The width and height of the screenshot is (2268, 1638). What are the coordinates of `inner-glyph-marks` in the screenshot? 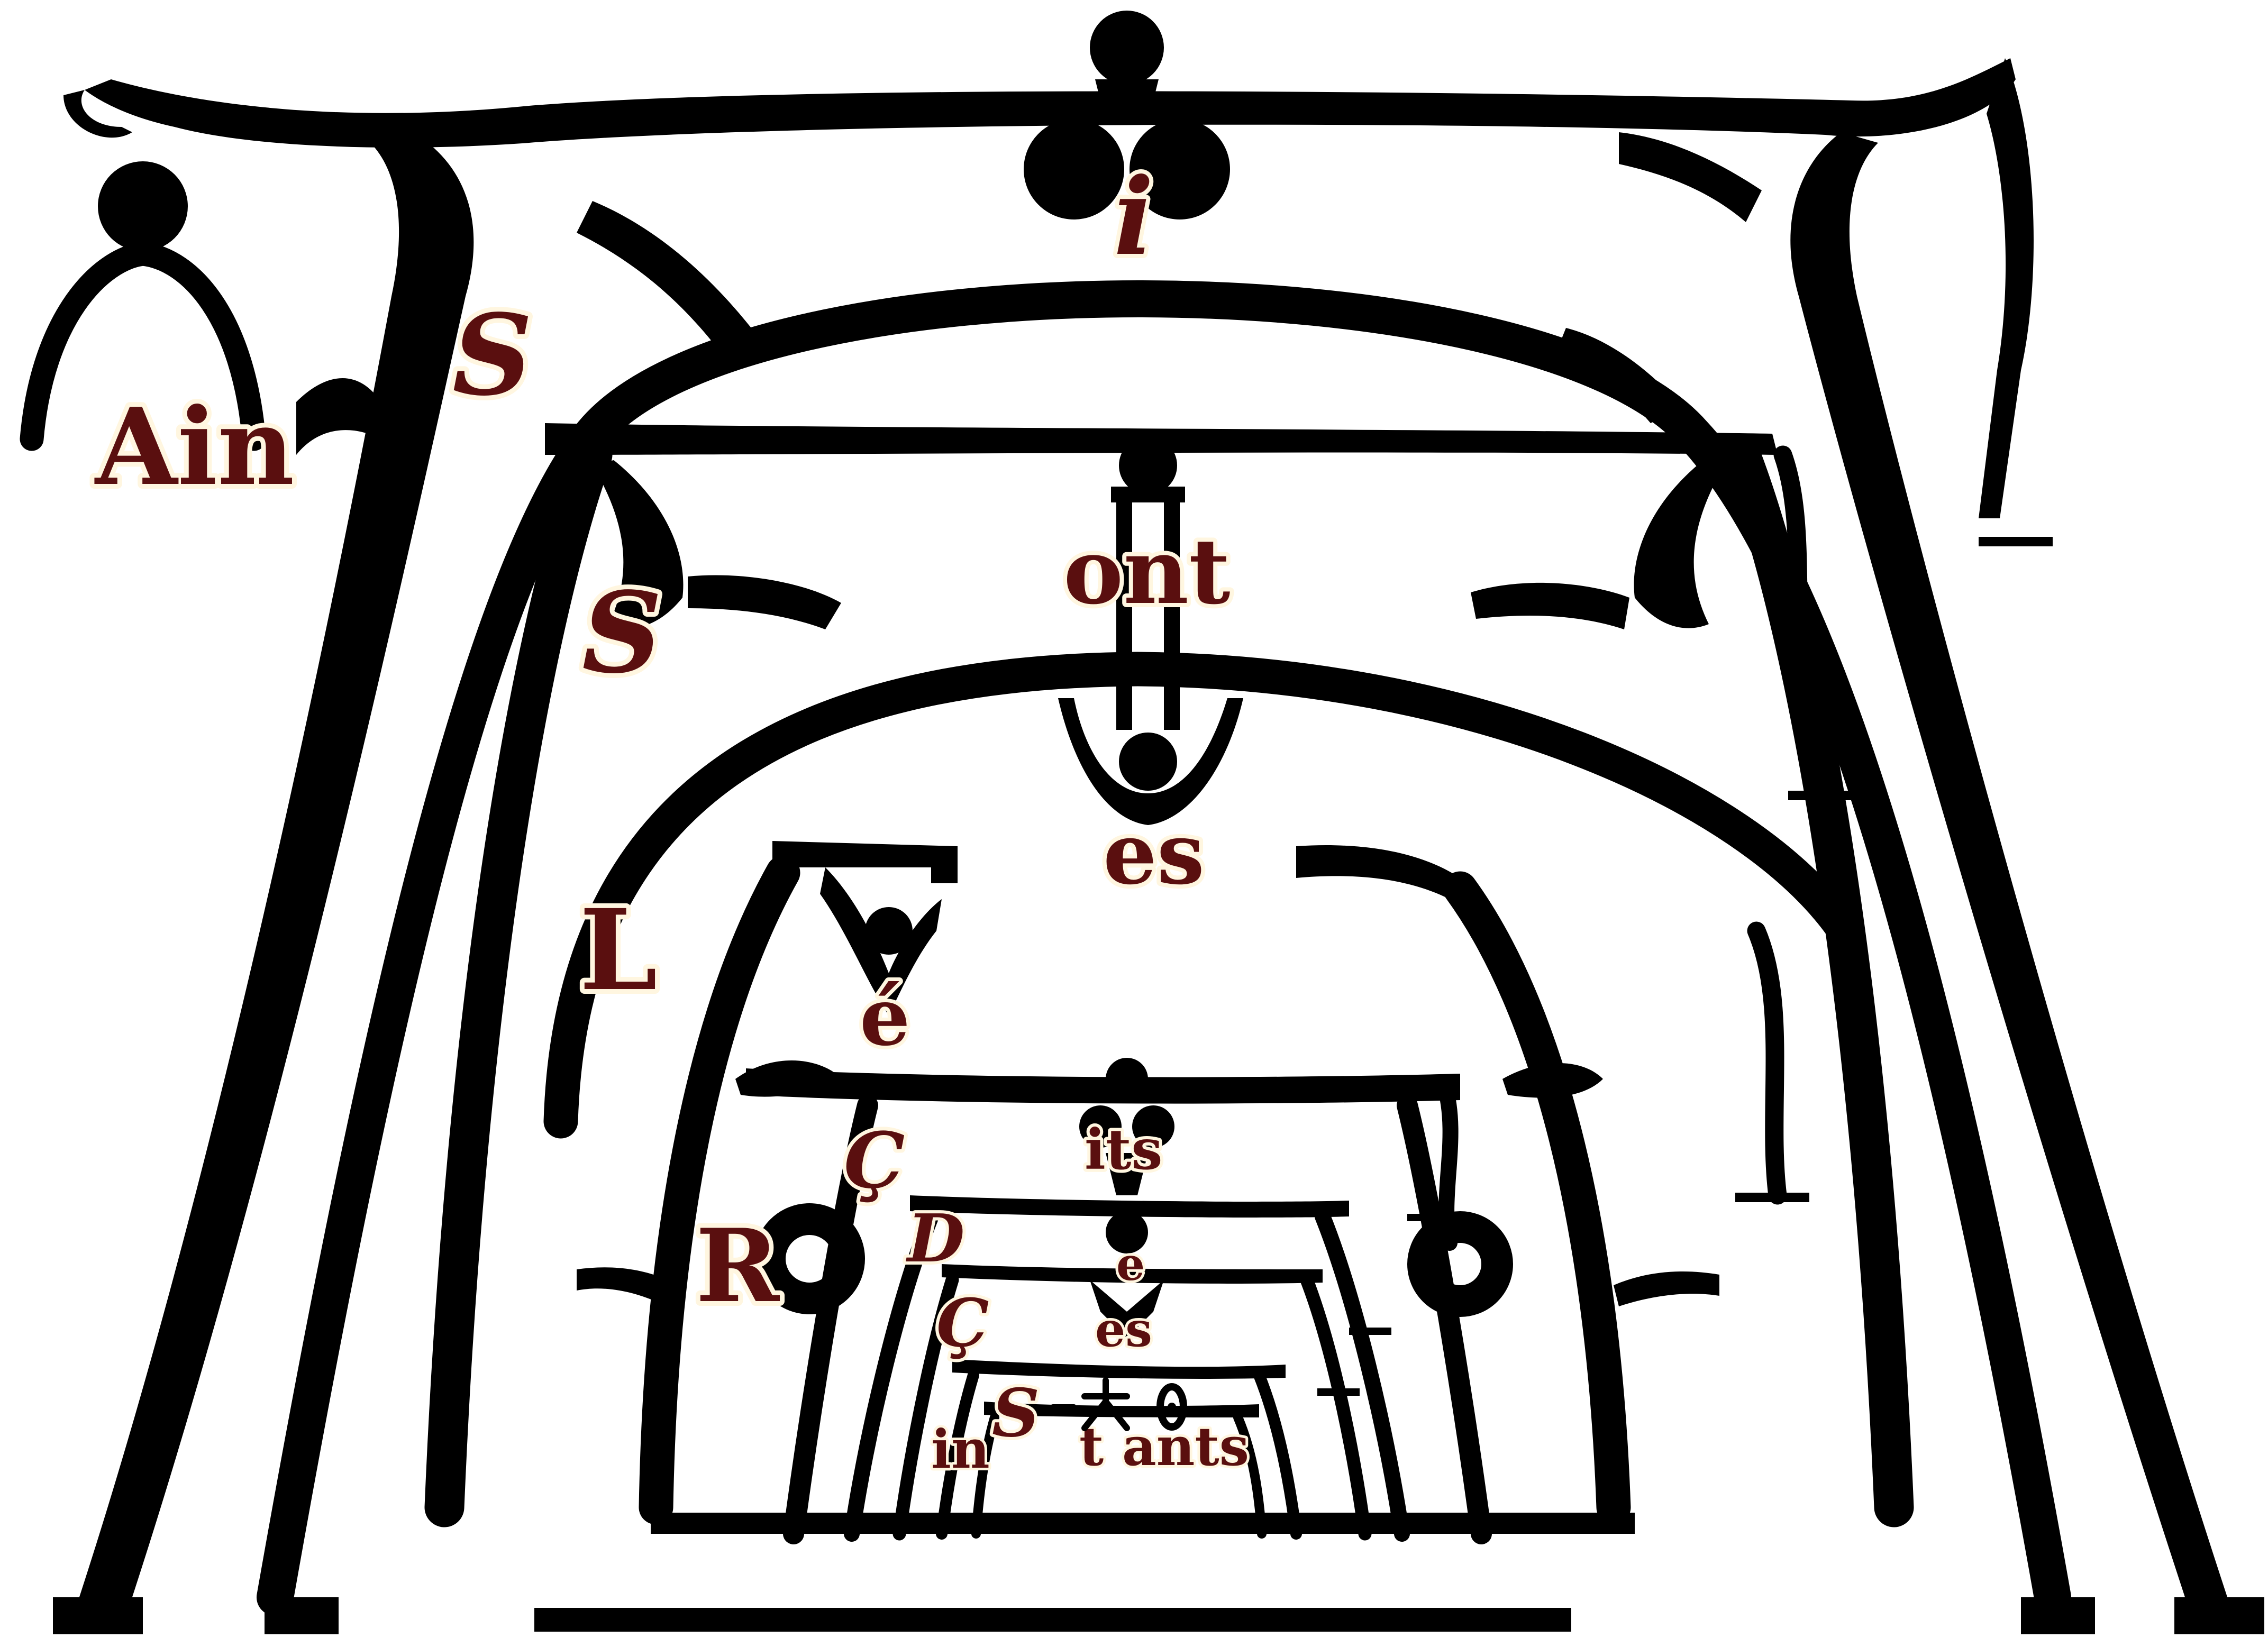 It's located at (1119, 1404).